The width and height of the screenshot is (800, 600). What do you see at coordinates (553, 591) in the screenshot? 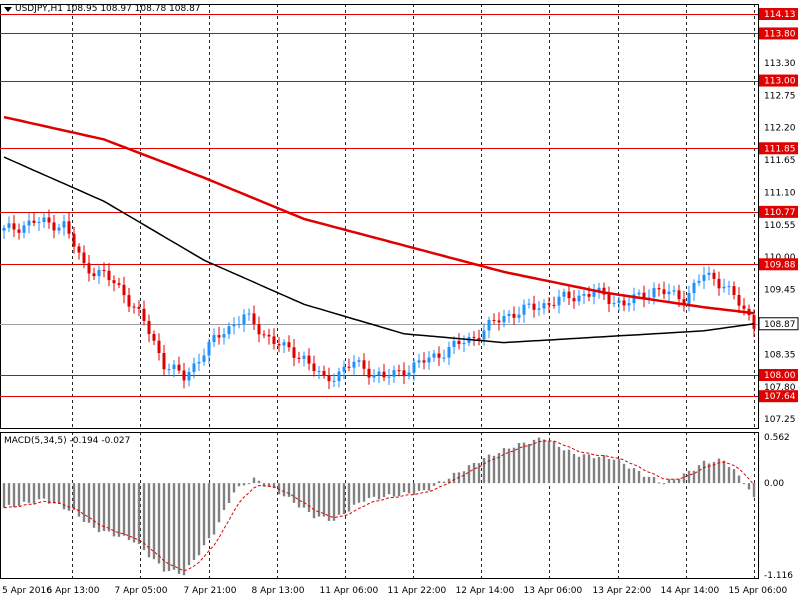
I see `x-tick-label: 13 Apr 06:00` at bounding box center [553, 591].